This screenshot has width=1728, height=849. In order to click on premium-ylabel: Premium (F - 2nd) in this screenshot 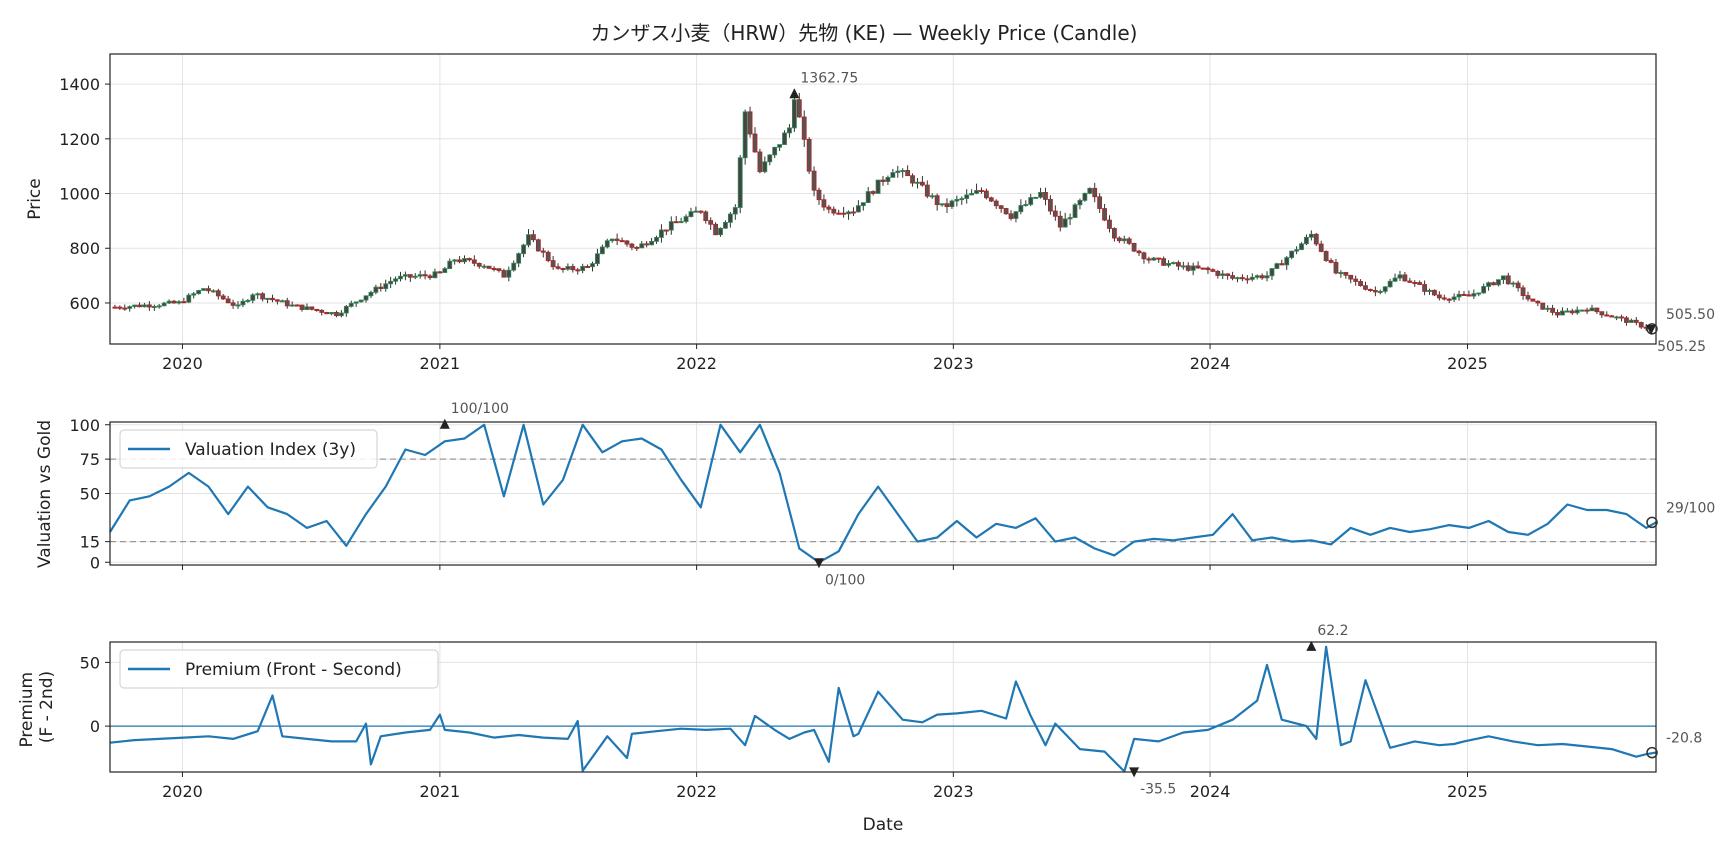, I will do `click(37, 706)`.